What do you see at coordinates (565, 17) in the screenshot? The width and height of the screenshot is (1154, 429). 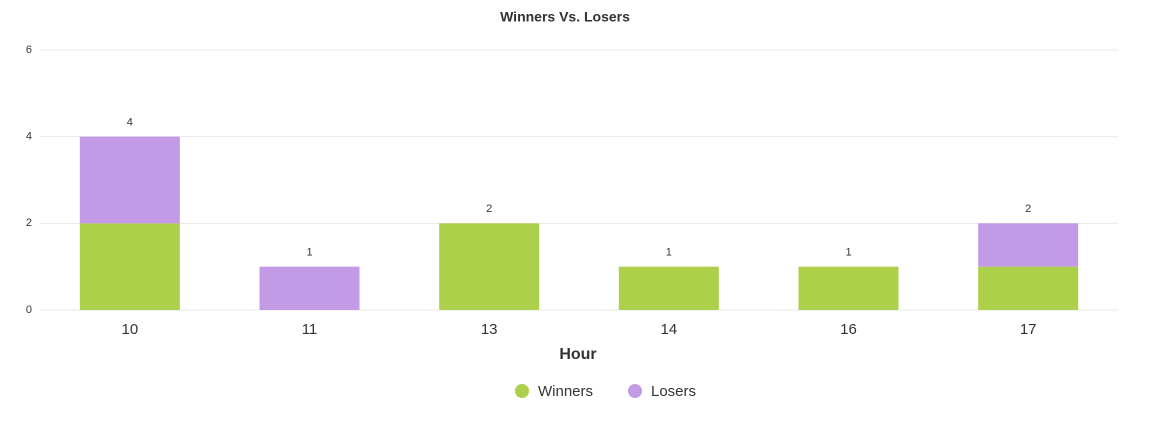 I see `chart-title: Winners Vs. Losers` at bounding box center [565, 17].